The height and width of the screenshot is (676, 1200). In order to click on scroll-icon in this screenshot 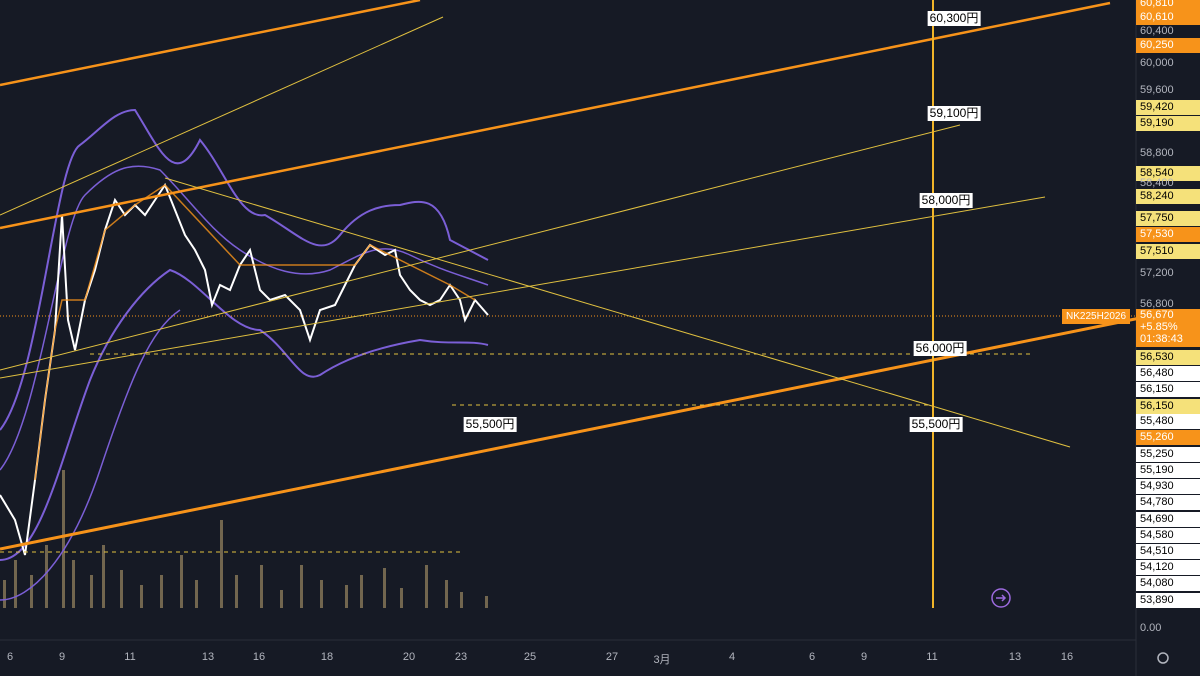, I will do `click(1001, 598)`.